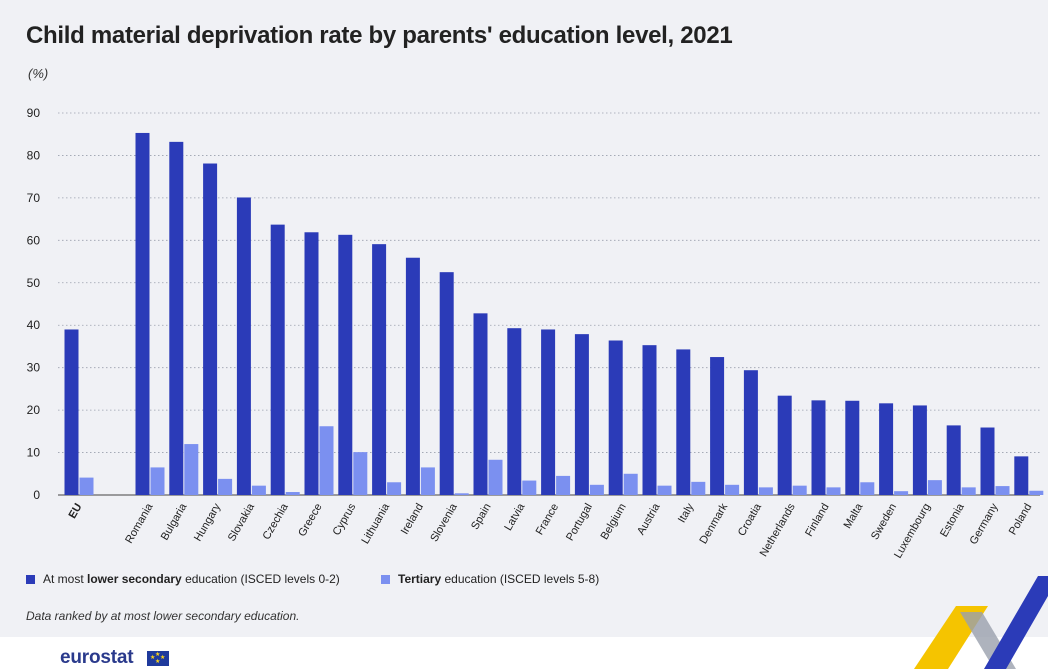 This screenshot has height=669, width=1048. What do you see at coordinates (934, 487) in the screenshot?
I see `bar-tertiary-luxembourg` at bounding box center [934, 487].